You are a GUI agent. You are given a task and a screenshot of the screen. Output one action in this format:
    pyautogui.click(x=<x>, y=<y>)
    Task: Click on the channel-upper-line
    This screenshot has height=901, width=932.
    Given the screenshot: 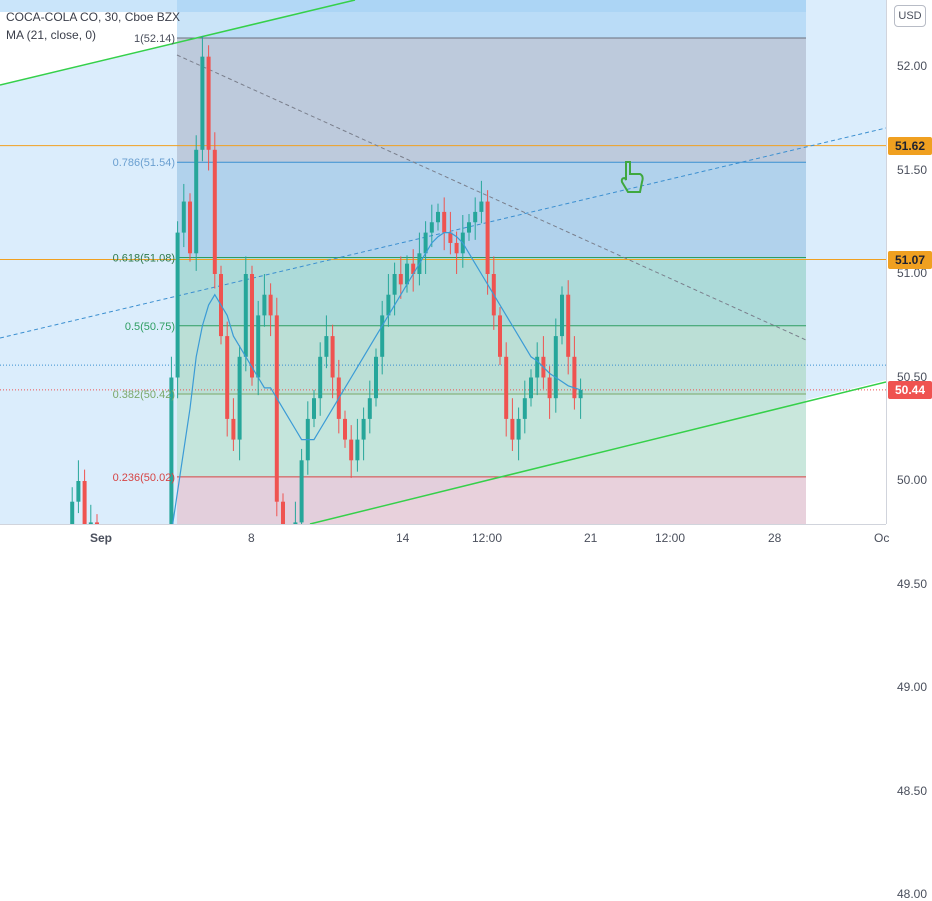 What is the action you would take?
    pyautogui.click(x=178, y=43)
    